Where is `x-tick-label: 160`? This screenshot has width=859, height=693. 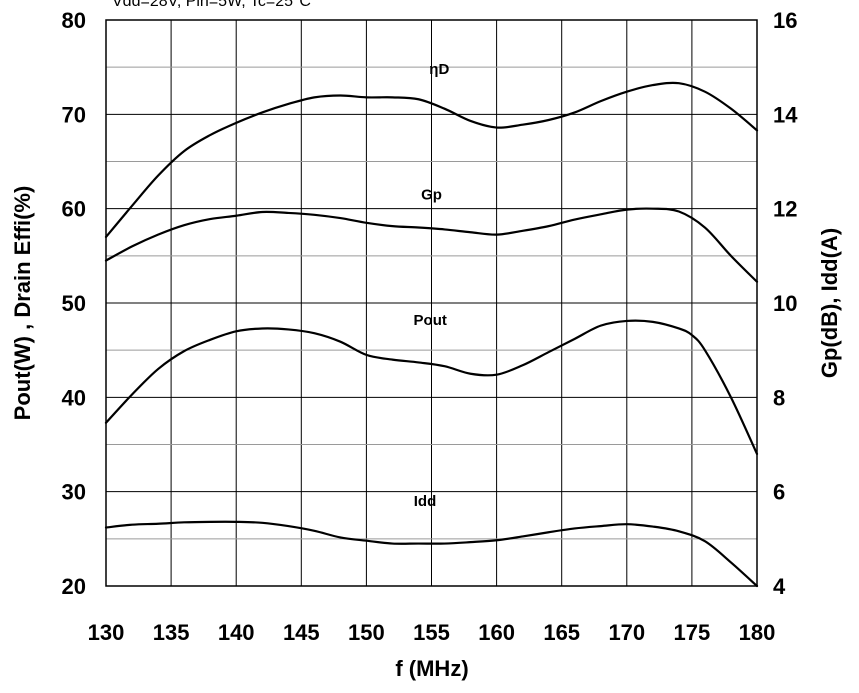 x-tick-label: 160 is located at coordinates (496, 632).